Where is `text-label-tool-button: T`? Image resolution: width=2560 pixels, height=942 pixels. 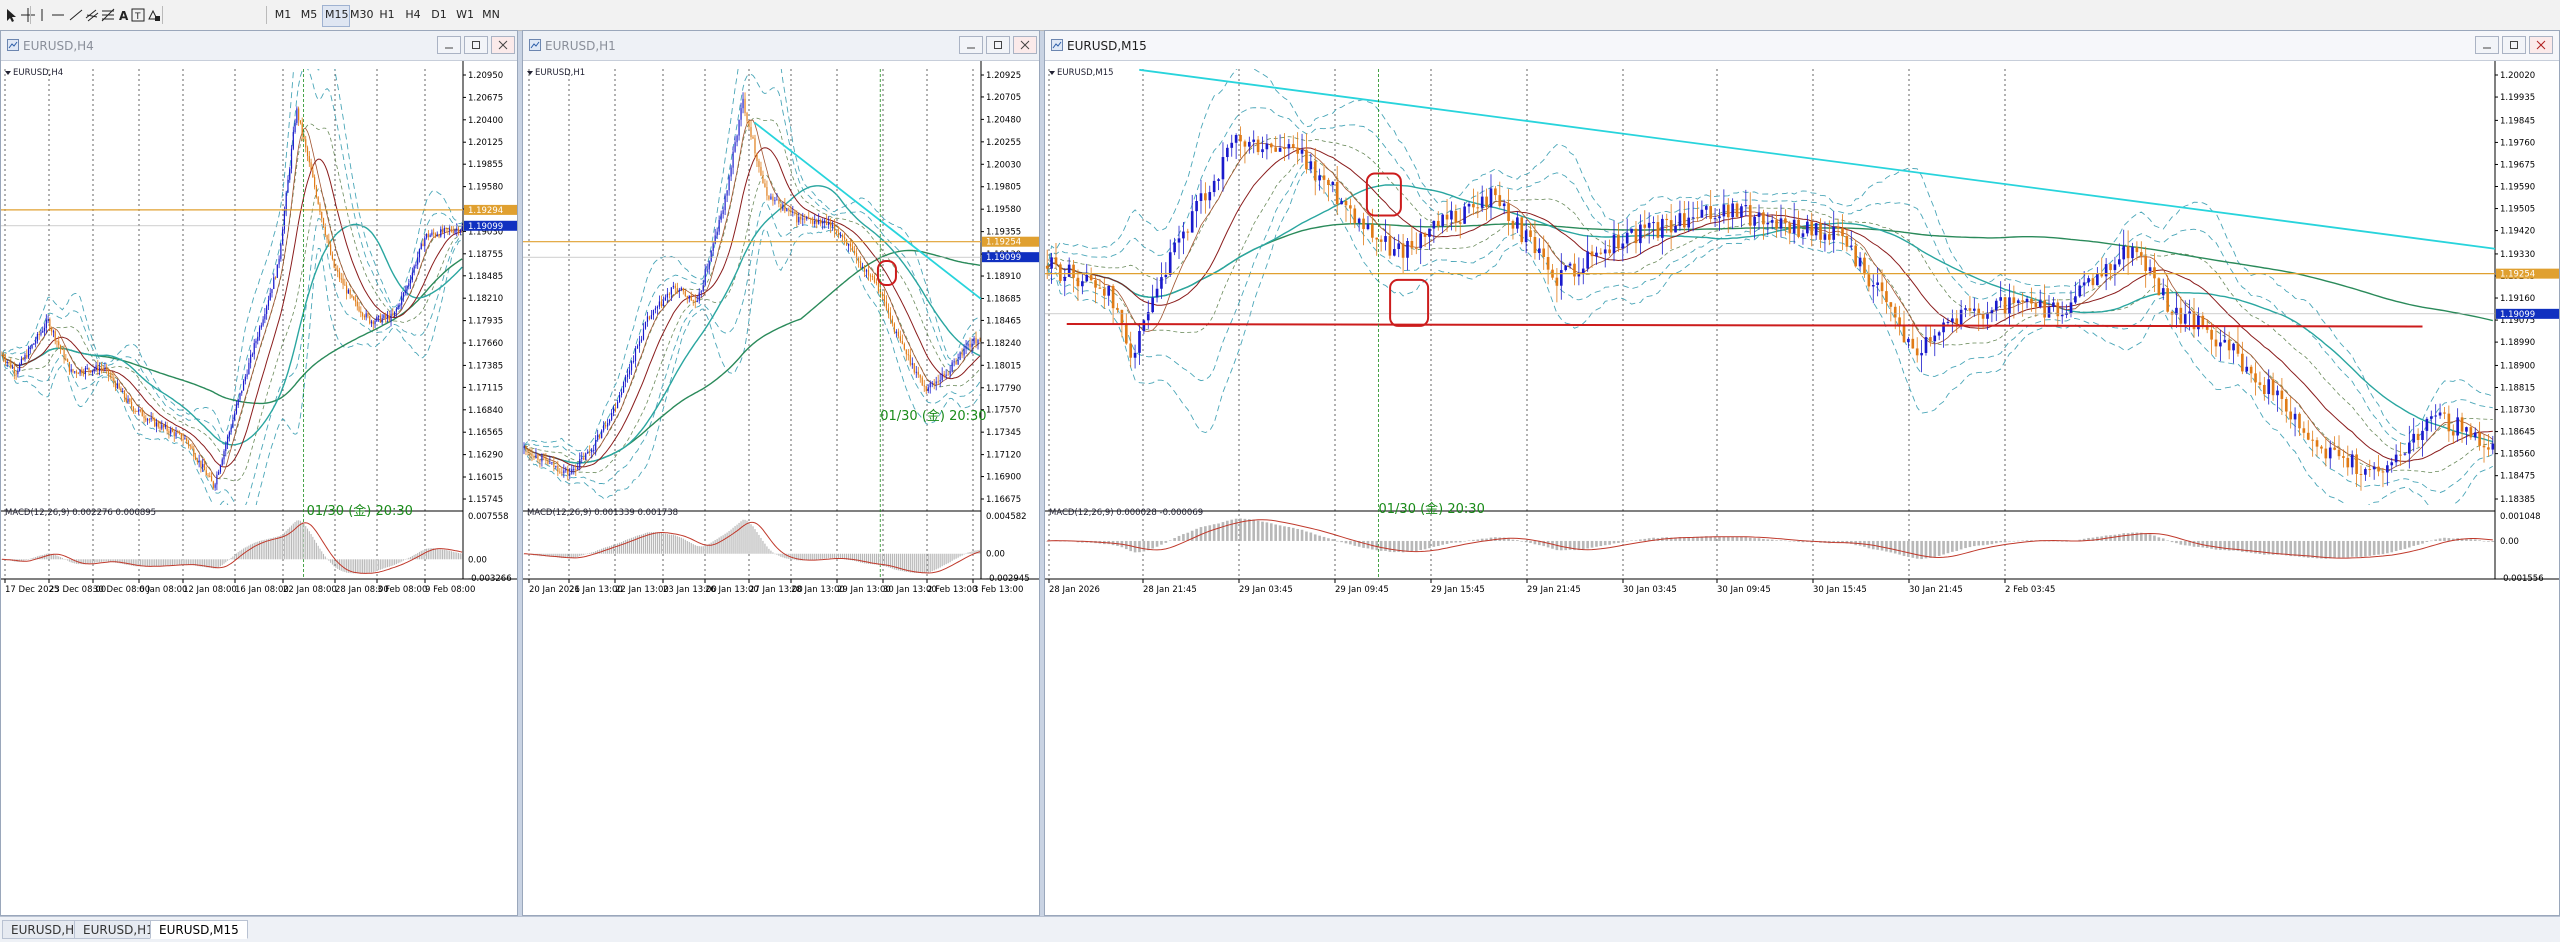
text-label-tool-button: T is located at coordinates (138, 15).